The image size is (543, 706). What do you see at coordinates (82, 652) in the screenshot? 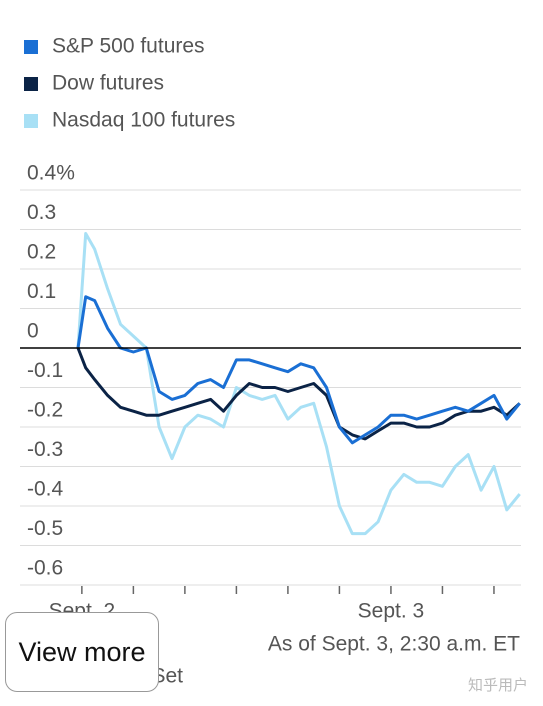
I see `view-more-button: View more` at bounding box center [82, 652].